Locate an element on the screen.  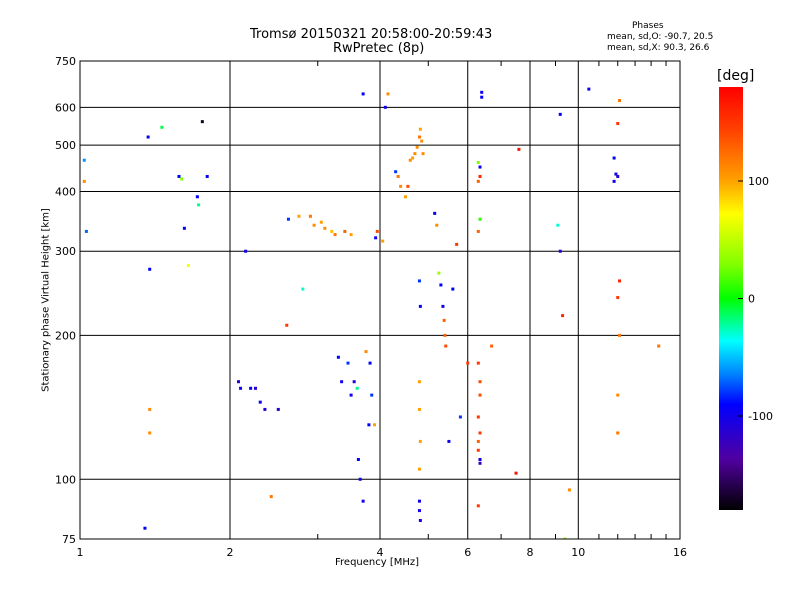
chart-subtitle: RwPretec (8p) is located at coordinates (379, 48).